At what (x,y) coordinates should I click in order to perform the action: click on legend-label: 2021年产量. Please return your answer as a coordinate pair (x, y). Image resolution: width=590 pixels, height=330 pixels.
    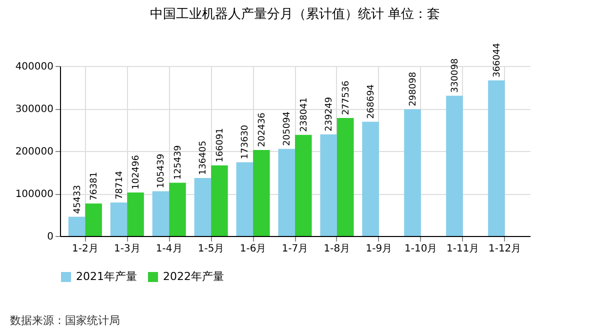
    Looking at the image, I should click on (106, 276).